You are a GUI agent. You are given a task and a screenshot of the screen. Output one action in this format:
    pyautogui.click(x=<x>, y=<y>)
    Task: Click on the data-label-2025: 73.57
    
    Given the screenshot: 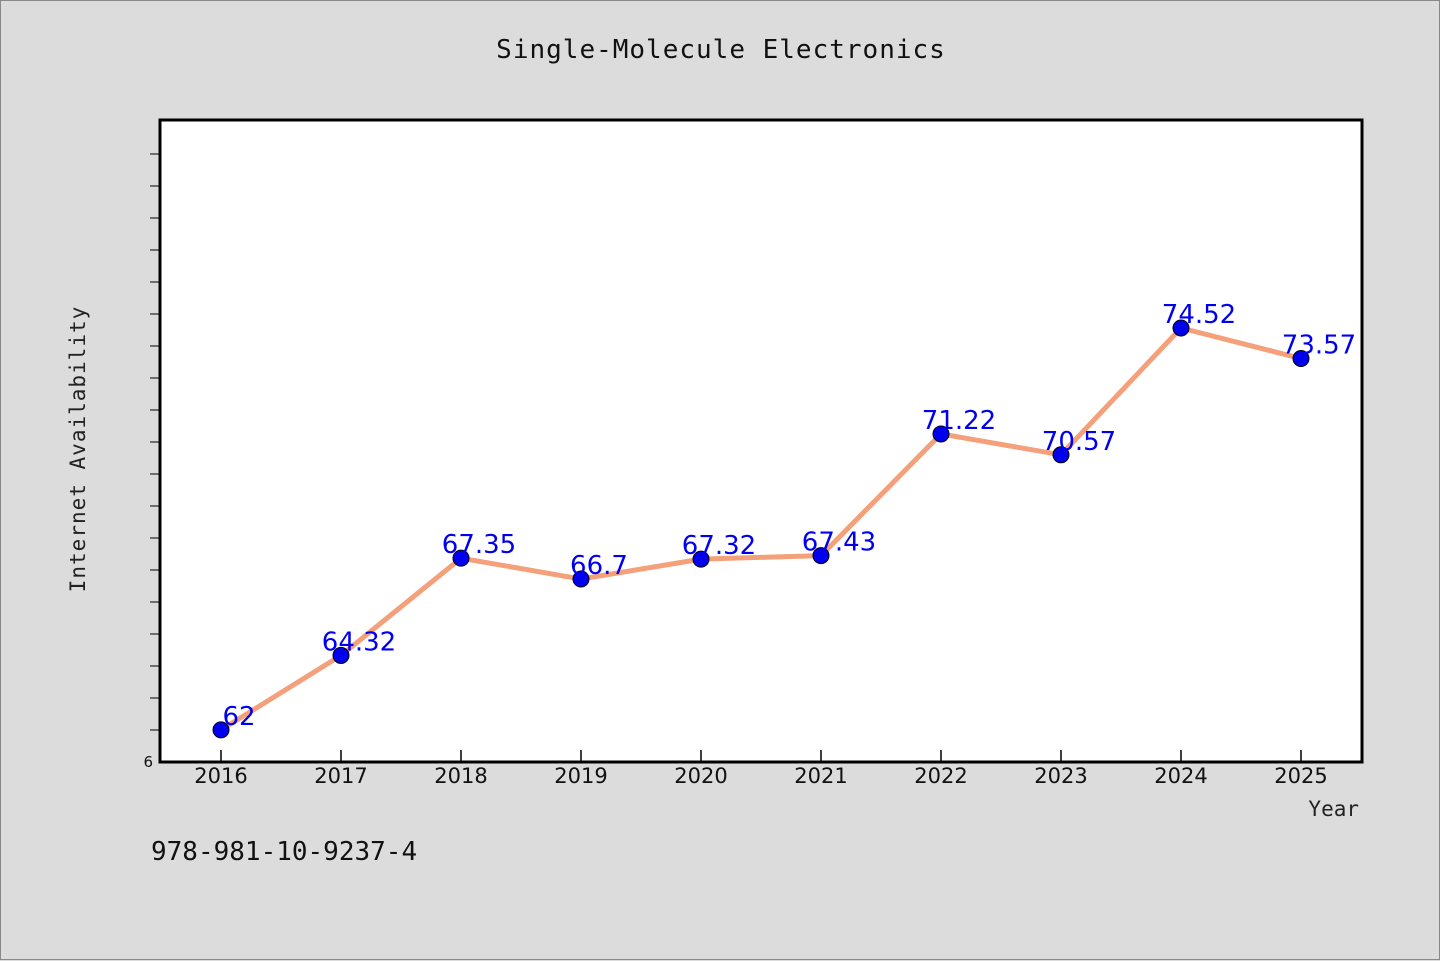 What is the action you would take?
    pyautogui.click(x=1319, y=346)
    